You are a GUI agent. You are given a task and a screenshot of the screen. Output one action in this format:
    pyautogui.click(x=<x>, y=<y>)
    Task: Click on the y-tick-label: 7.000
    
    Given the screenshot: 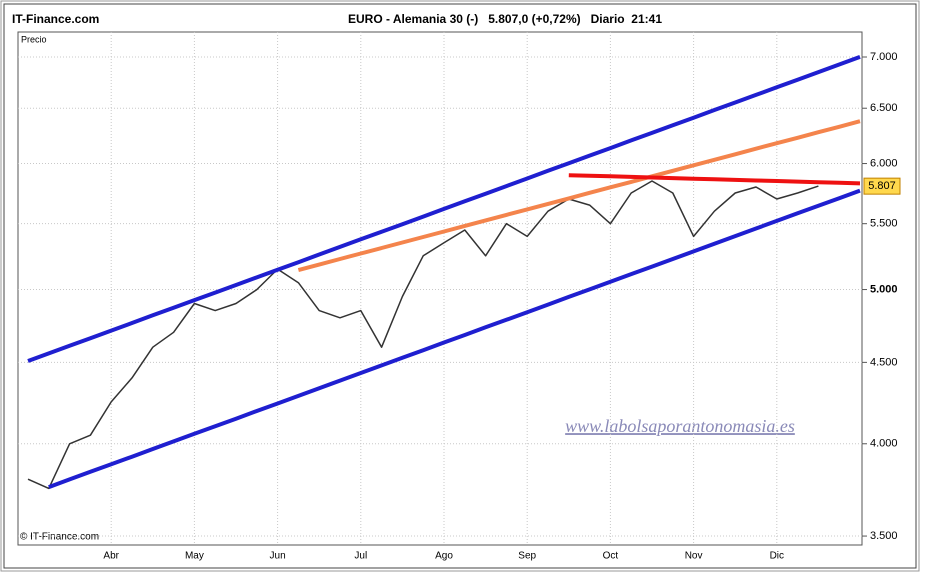 What is the action you would take?
    pyautogui.click(x=884, y=57)
    